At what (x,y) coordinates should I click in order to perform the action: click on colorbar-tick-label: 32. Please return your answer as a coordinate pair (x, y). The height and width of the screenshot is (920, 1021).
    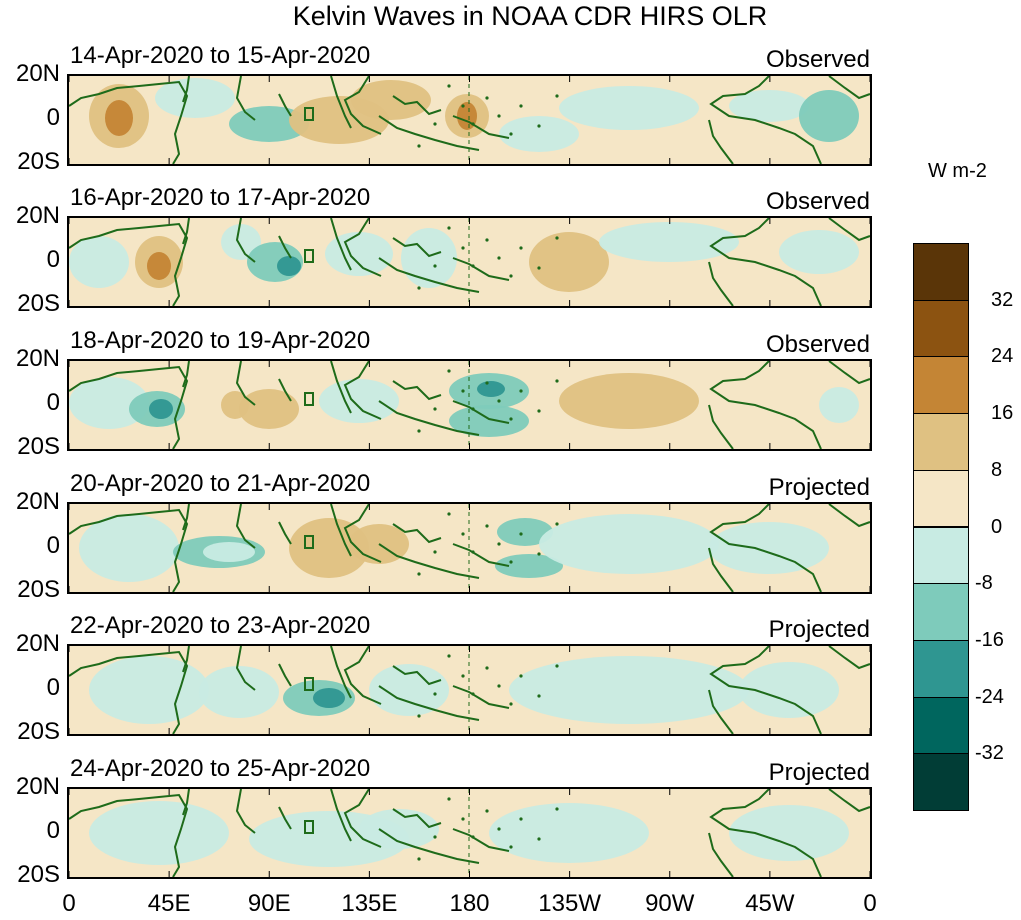
    Looking at the image, I should click on (1002, 299).